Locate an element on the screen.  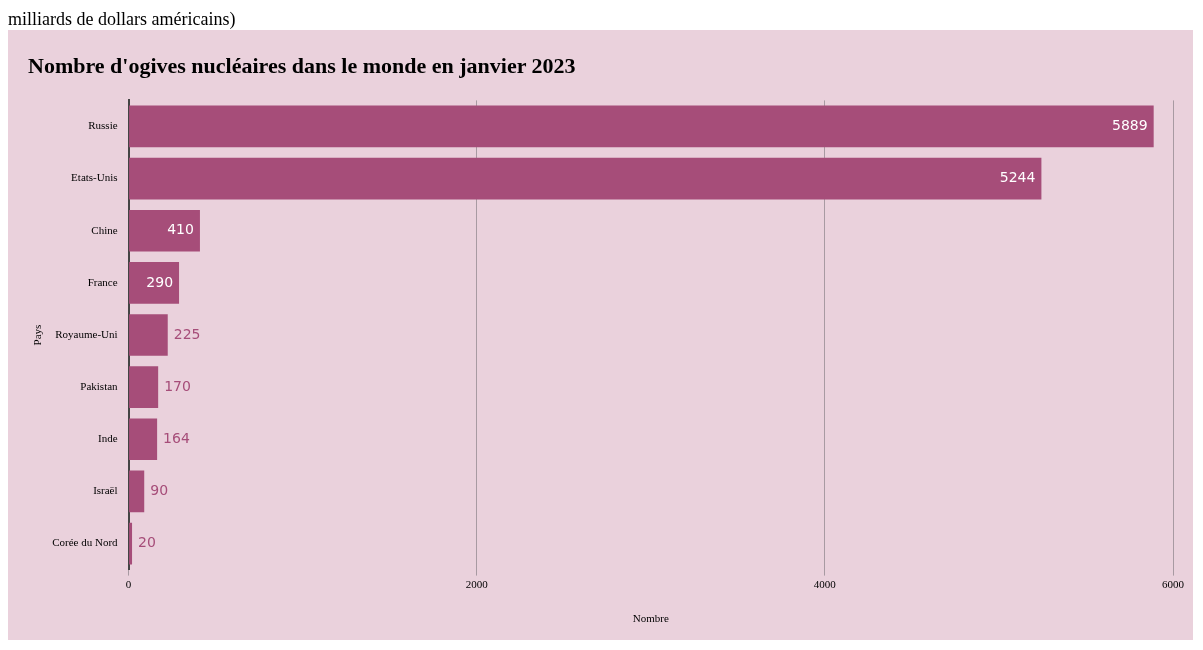
y-tick-label: Pakistan is located at coordinates (99, 386).